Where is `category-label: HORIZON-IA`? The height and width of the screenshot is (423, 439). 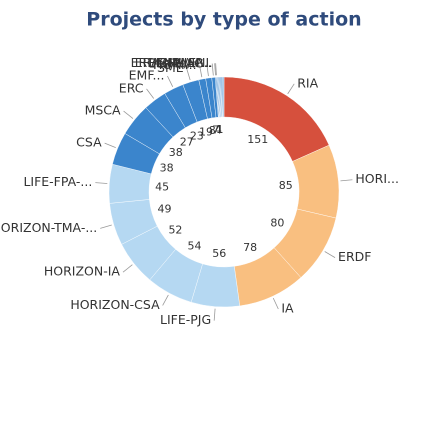 category-label: HORIZON-IA is located at coordinates (82, 271).